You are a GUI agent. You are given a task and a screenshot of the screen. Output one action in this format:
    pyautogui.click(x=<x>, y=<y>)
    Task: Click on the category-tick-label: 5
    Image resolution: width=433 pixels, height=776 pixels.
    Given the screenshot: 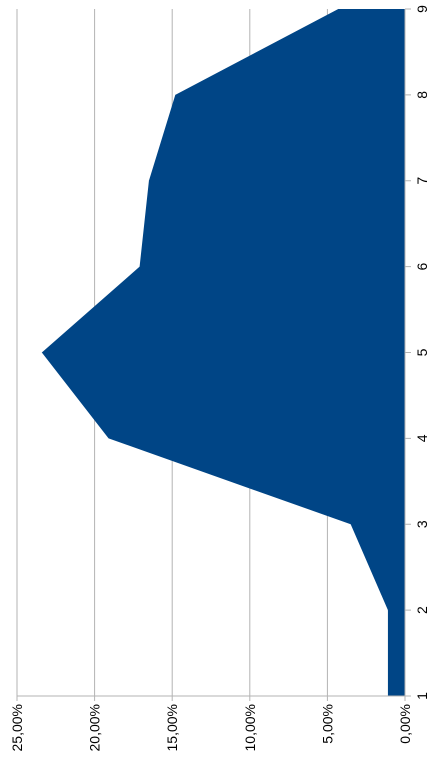 What is the action you would take?
    pyautogui.click(x=422, y=352)
    